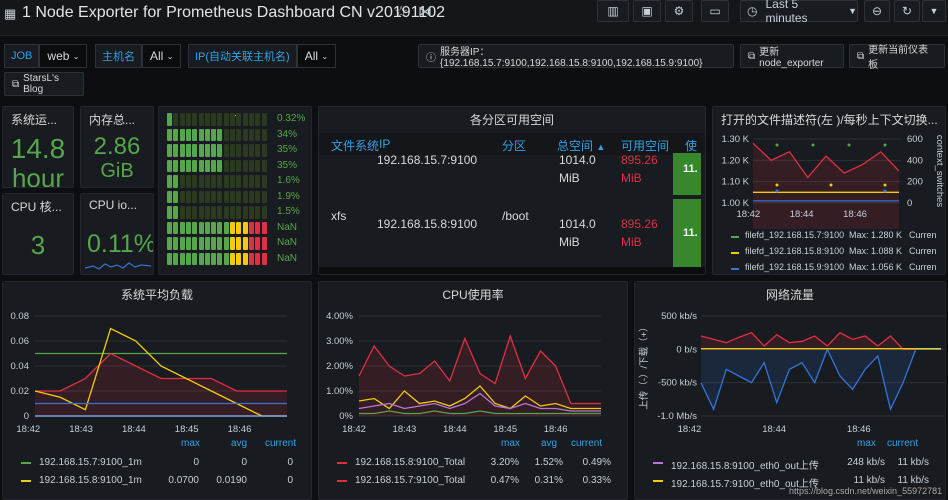 The height and width of the screenshot is (500, 948). Describe the element at coordinates (690, 233) in the screenshot. I see `cell-usage: 11.` at that location.